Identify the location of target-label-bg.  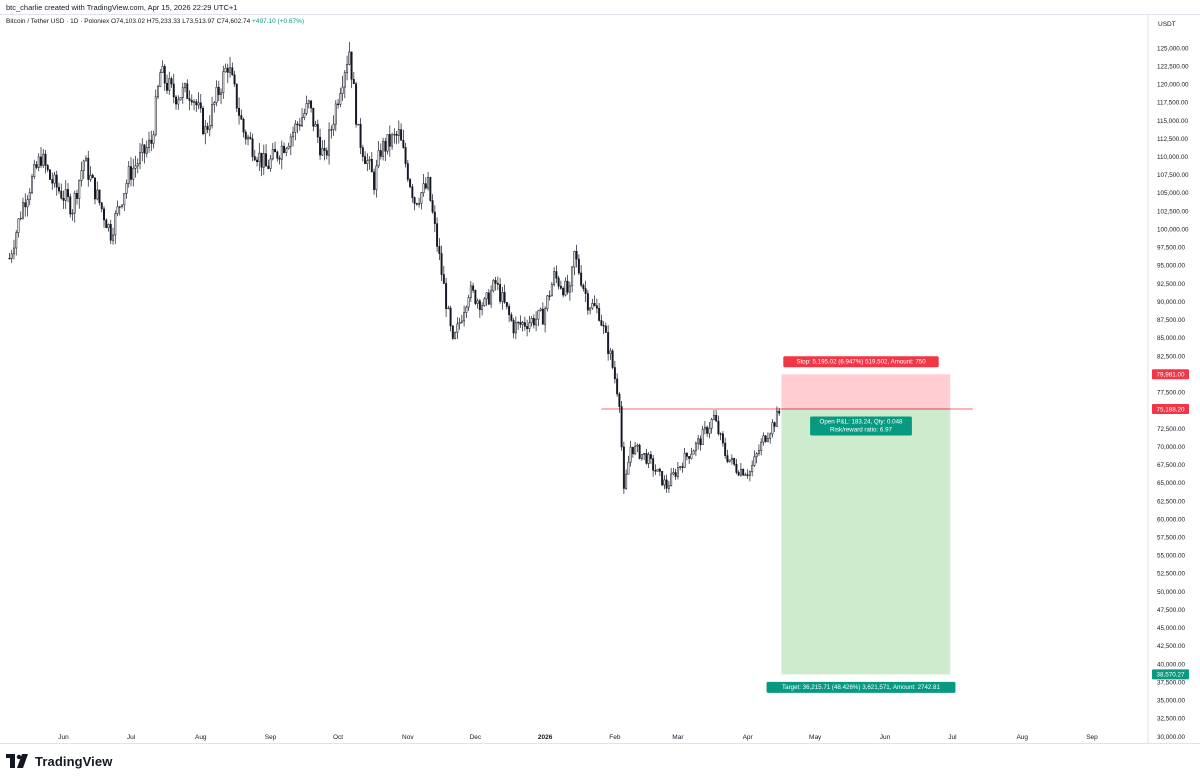
(861, 687).